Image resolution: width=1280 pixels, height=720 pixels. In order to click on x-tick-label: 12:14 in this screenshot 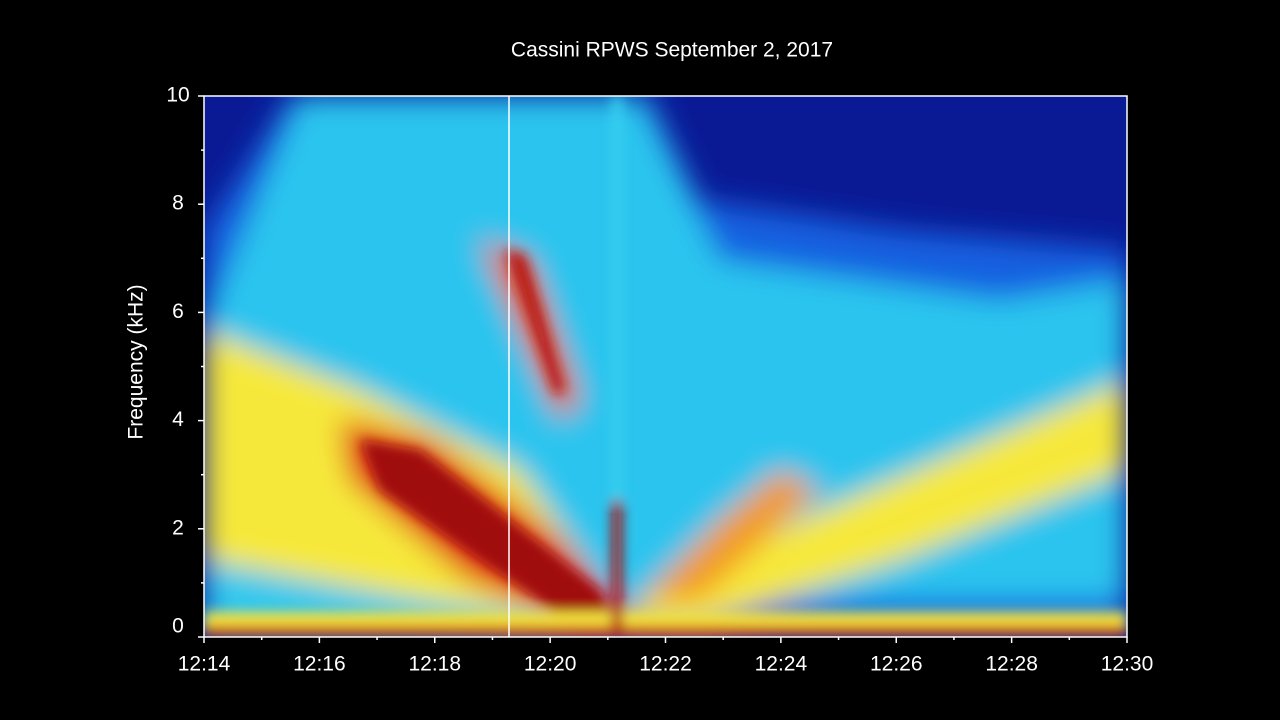, I will do `click(204, 664)`.